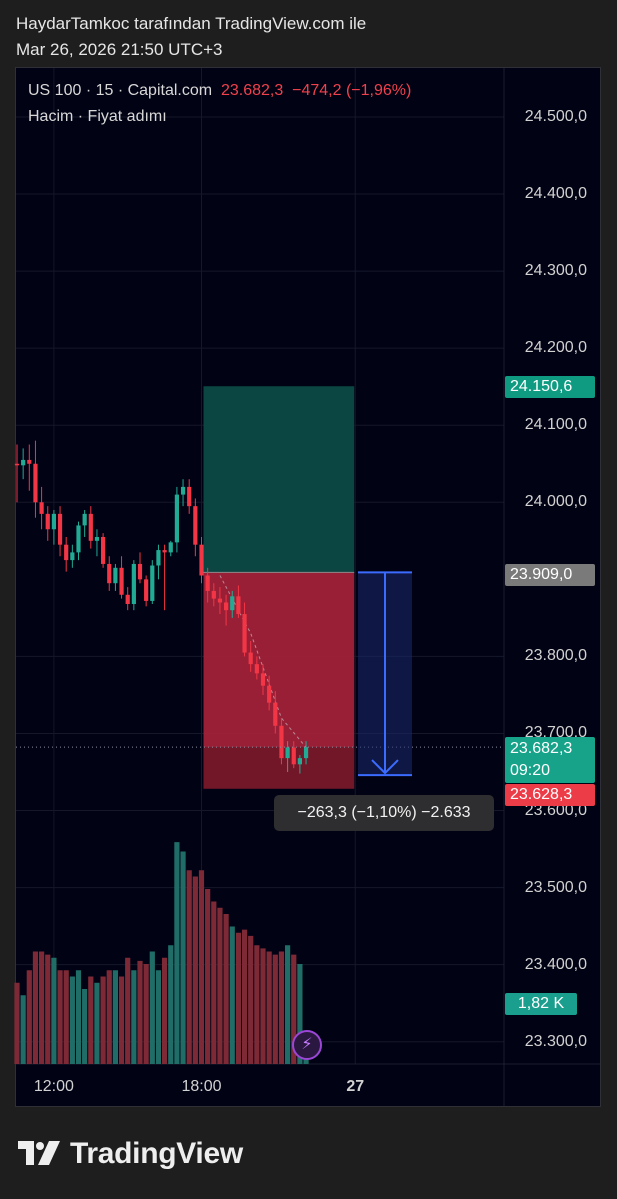 The width and height of the screenshot is (617, 1199). I want to click on target-price-tag: 24.150,6, so click(550, 387).